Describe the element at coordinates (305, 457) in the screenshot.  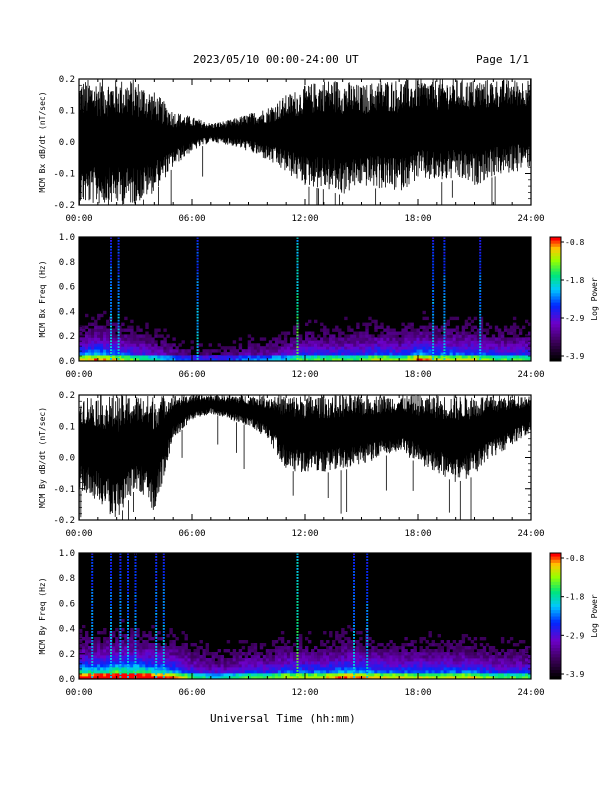
I see `panel-frame` at that location.